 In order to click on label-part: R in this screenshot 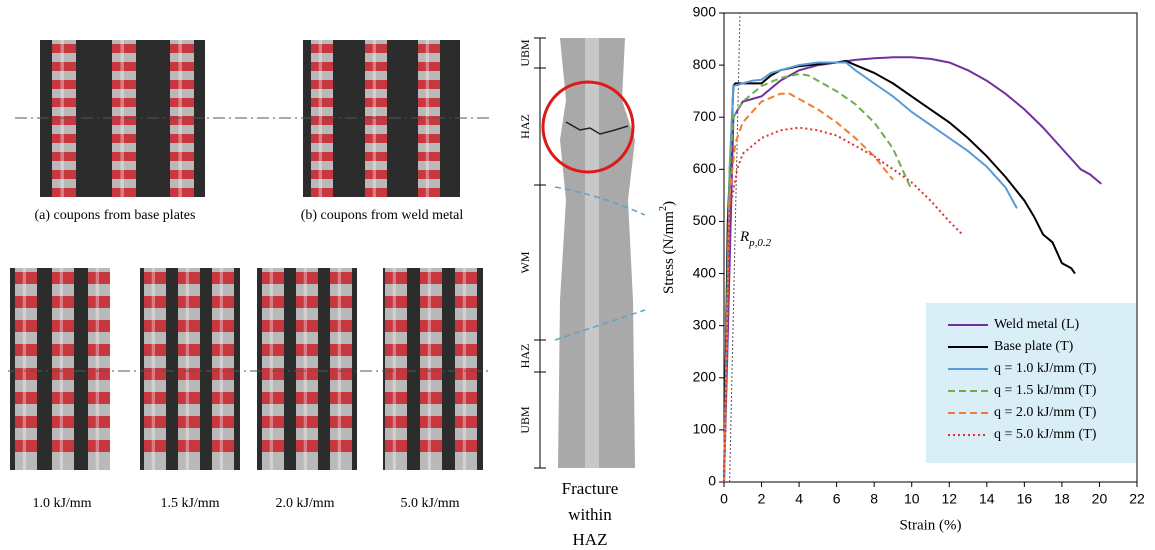, I will do `click(744, 237)`.